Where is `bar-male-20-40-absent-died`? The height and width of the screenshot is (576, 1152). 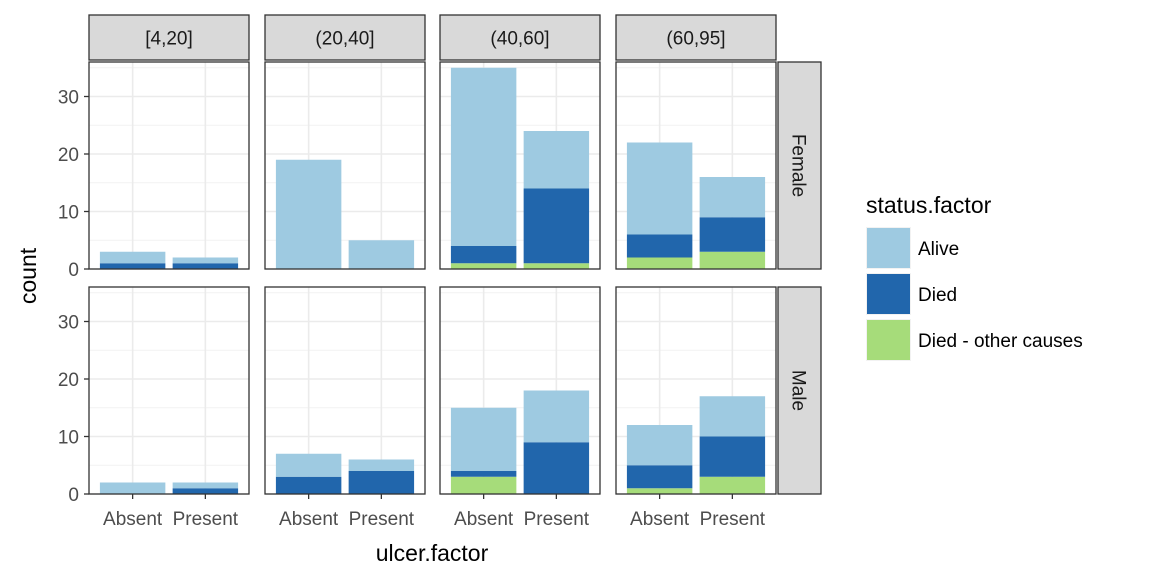
bar-male-20-40-absent-died is located at coordinates (308, 485).